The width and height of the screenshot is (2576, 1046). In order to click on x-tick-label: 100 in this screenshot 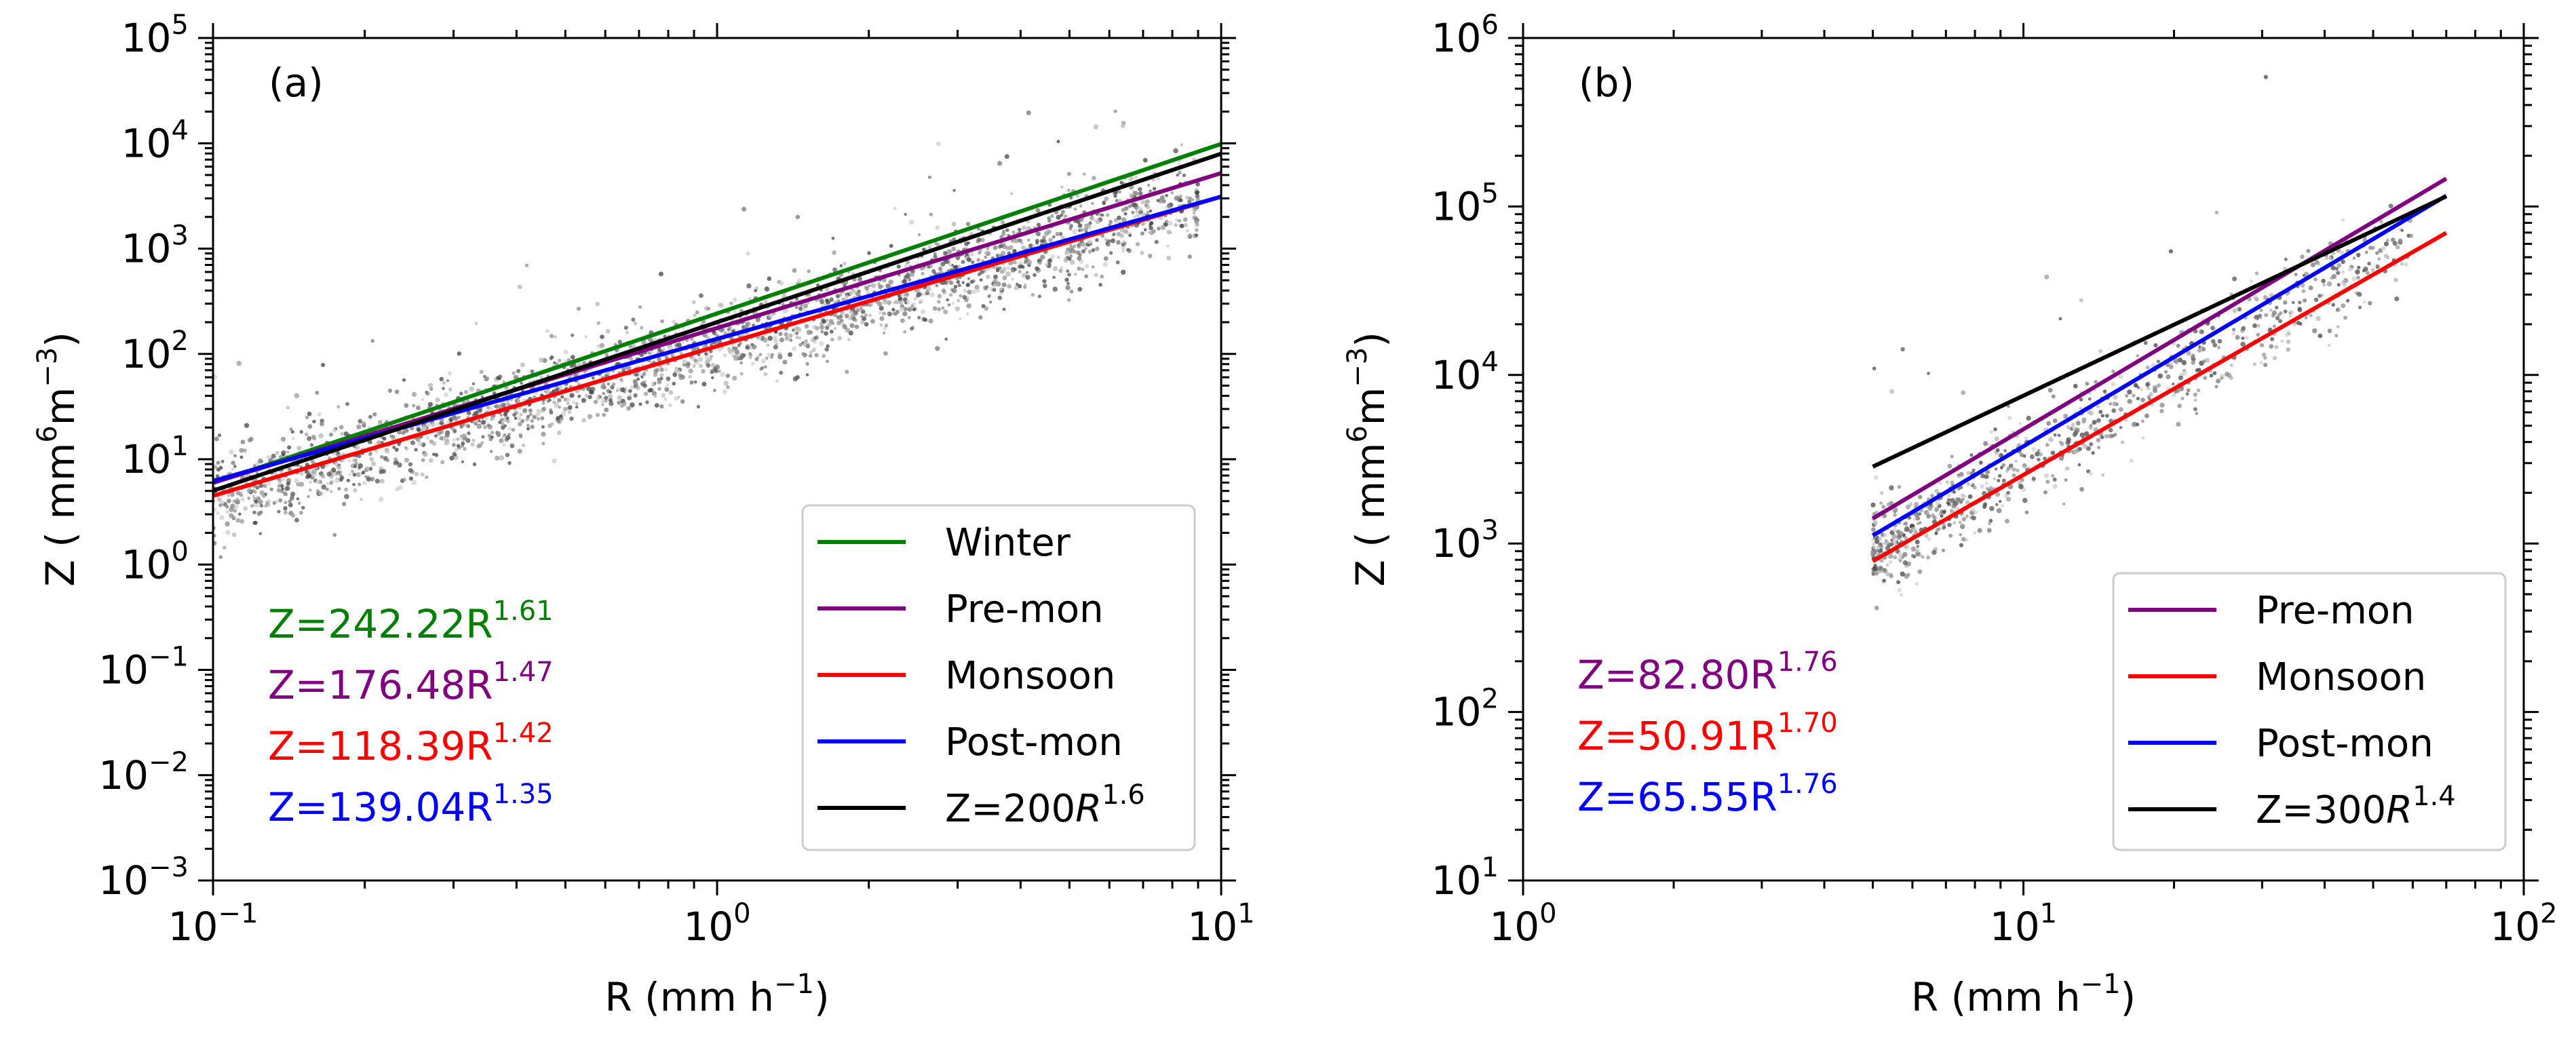, I will do `click(716, 924)`.